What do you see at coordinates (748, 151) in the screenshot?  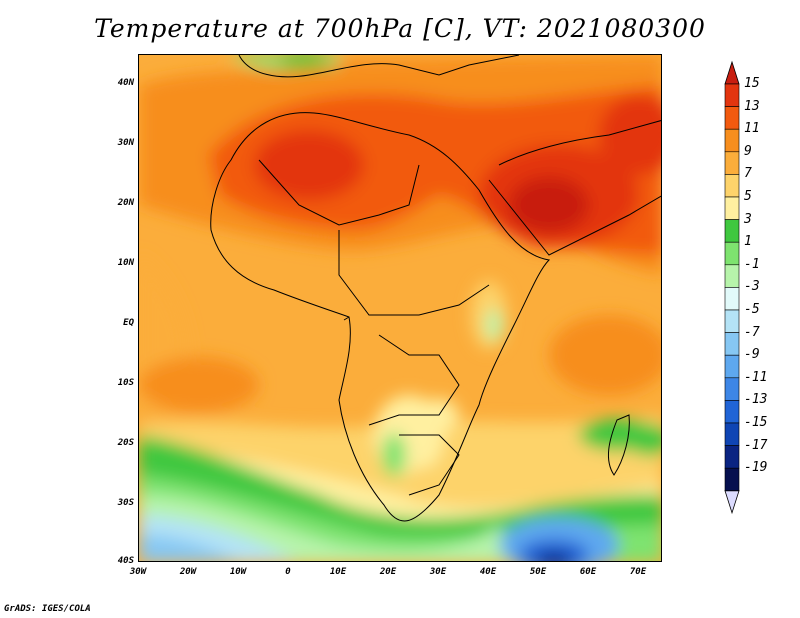 I see `colorbar-label: 9` at bounding box center [748, 151].